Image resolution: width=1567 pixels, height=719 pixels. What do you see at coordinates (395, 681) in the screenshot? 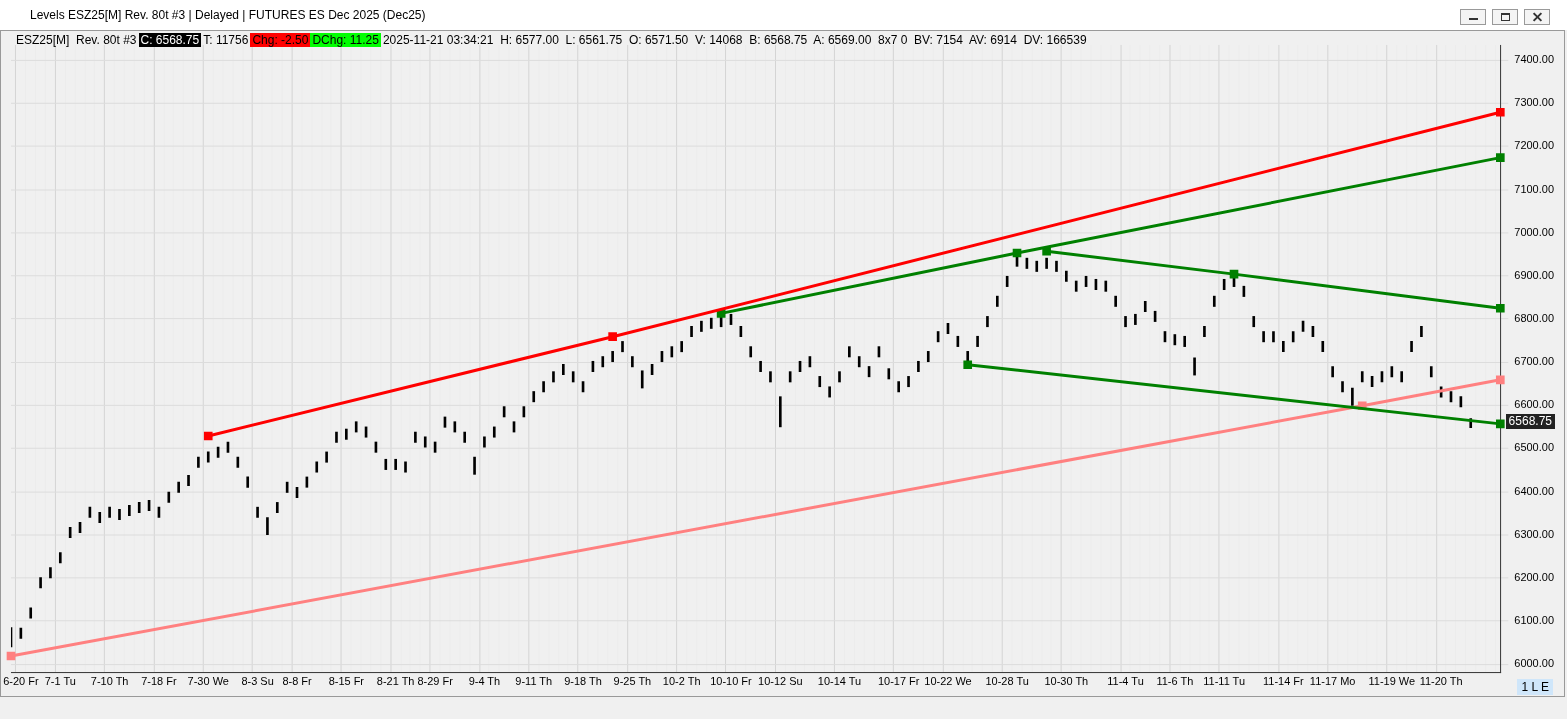
I see `x-tick-label: 8-21 Th` at bounding box center [395, 681].